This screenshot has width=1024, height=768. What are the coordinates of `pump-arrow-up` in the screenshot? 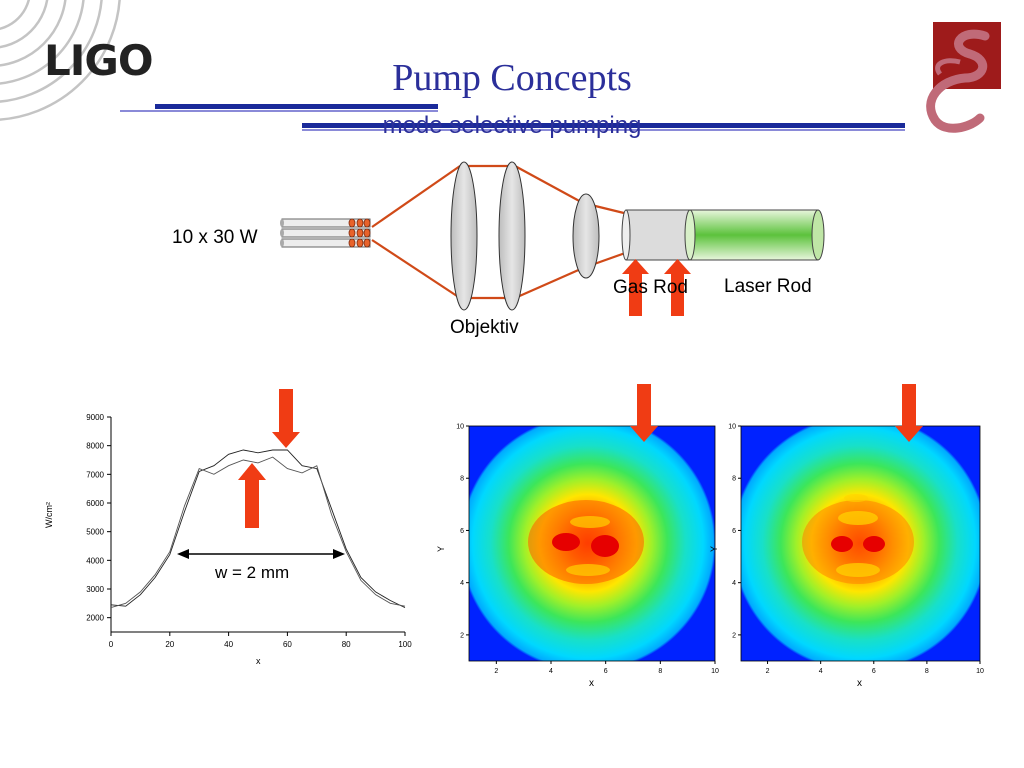 It's located at (656, 287).